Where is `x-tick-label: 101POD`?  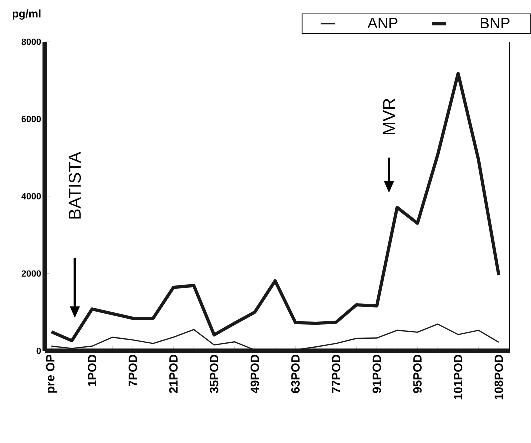
x-tick-label: 101POD is located at coordinates (458, 377).